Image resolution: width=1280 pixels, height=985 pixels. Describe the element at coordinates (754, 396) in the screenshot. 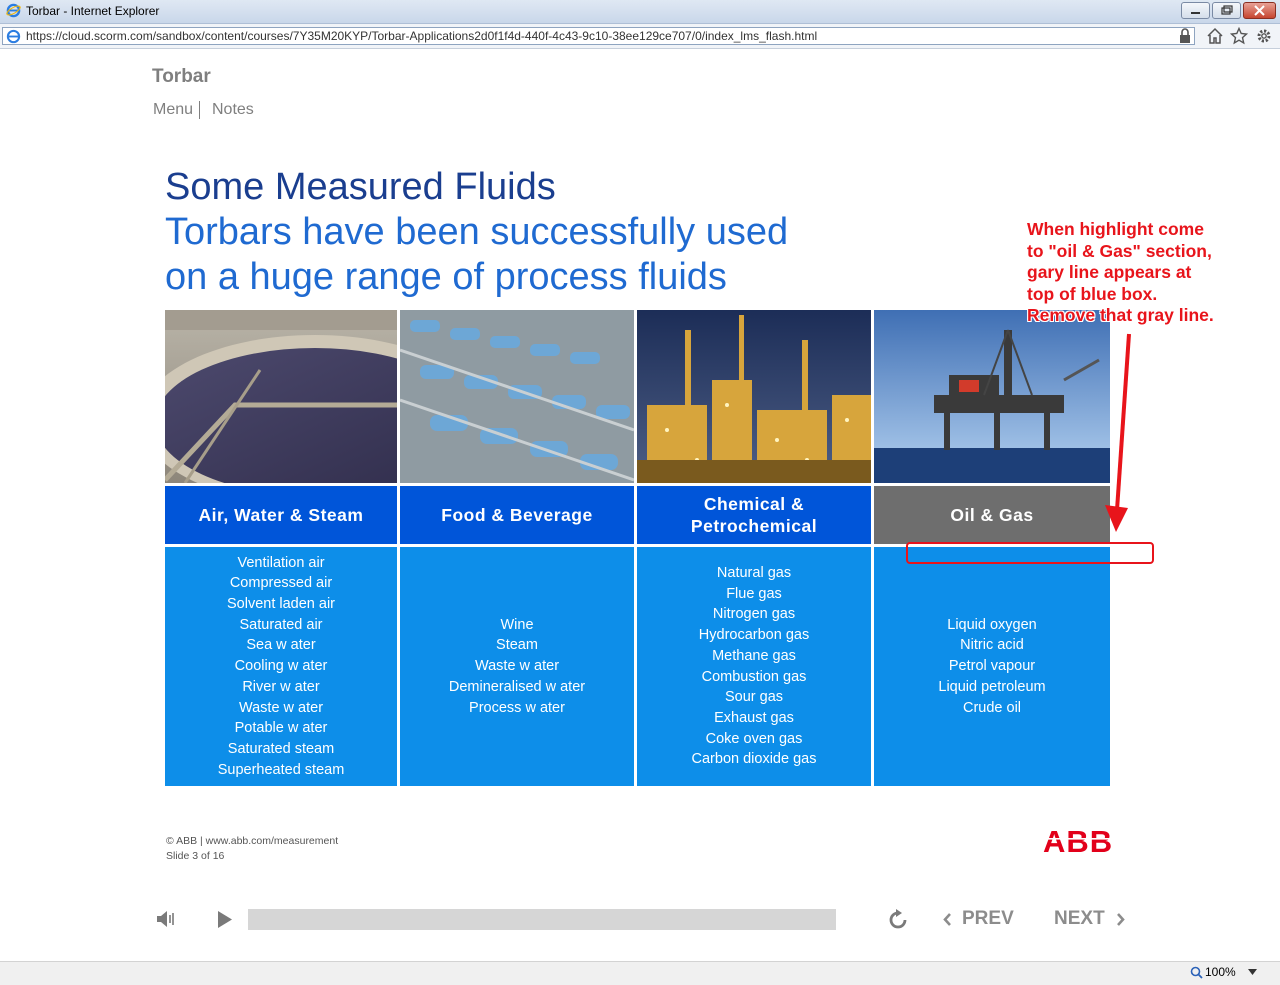

I see `petrochemical-plant-photo` at that location.